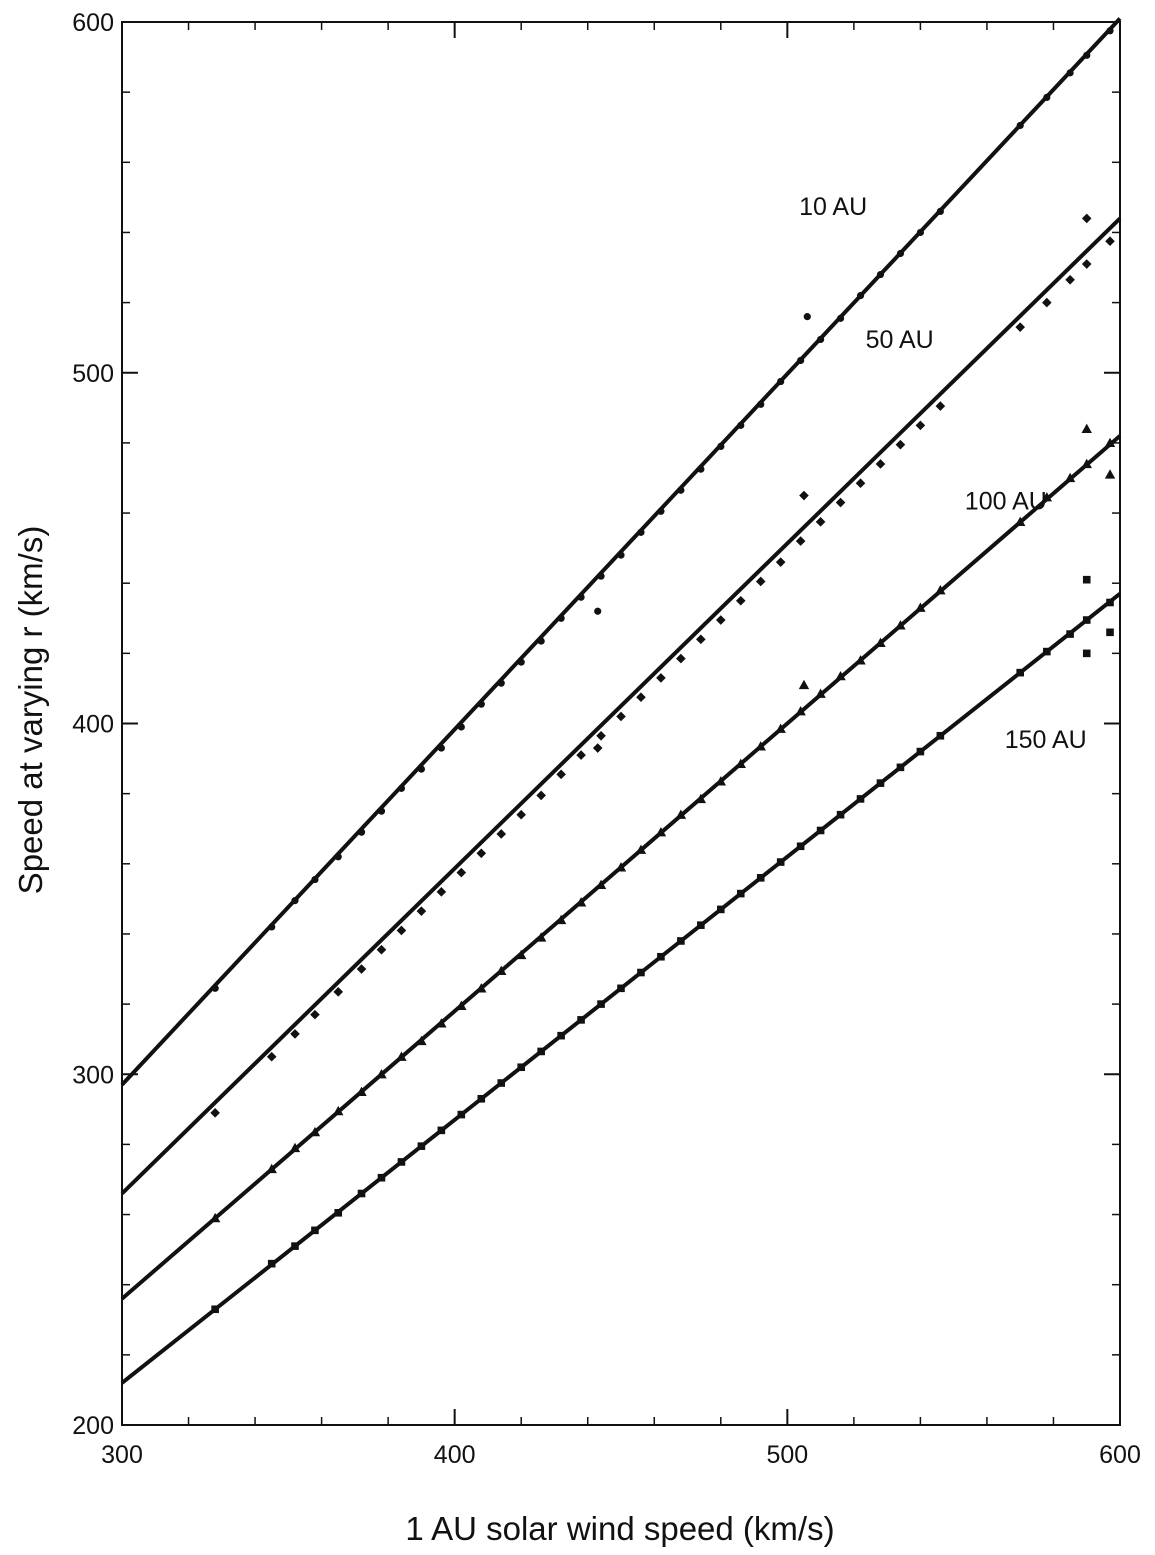 Image resolution: width=1155 pixels, height=1555 pixels. Describe the element at coordinates (455, 1455) in the screenshot. I see `x-tick-label: 400` at that location.